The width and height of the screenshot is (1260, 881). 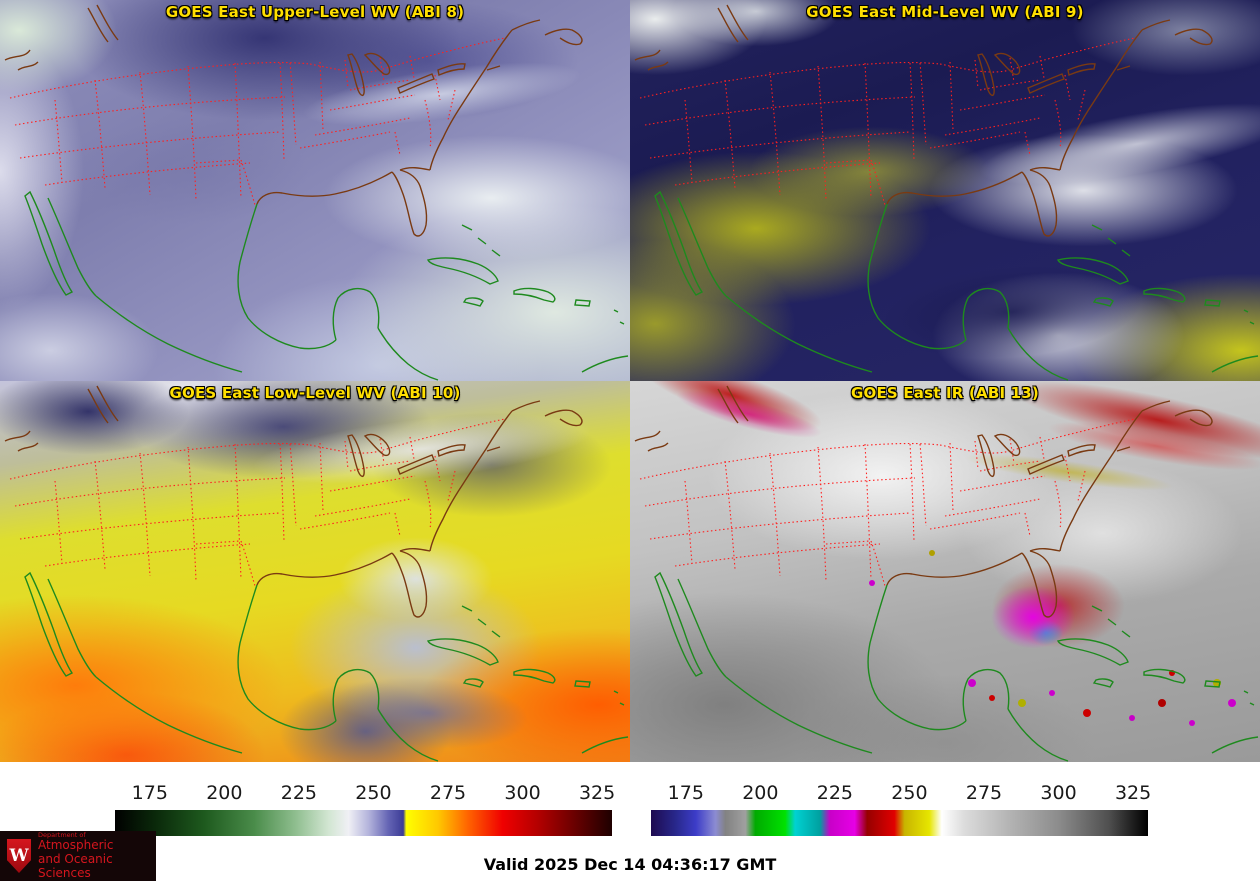 What do you see at coordinates (365, 809) in the screenshot?
I see `colorbar-wv: 175 200 225 250 275 300 325` at bounding box center [365, 809].